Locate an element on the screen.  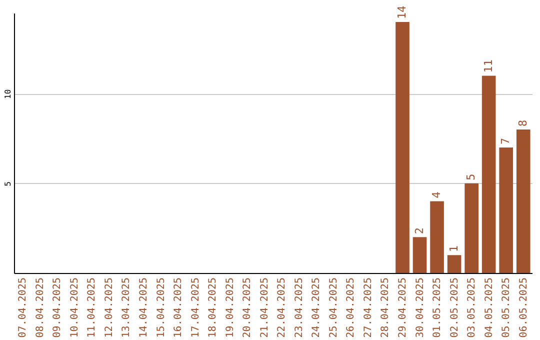
x-tick-label: 10.04.2025 is located at coordinates (74, 308).